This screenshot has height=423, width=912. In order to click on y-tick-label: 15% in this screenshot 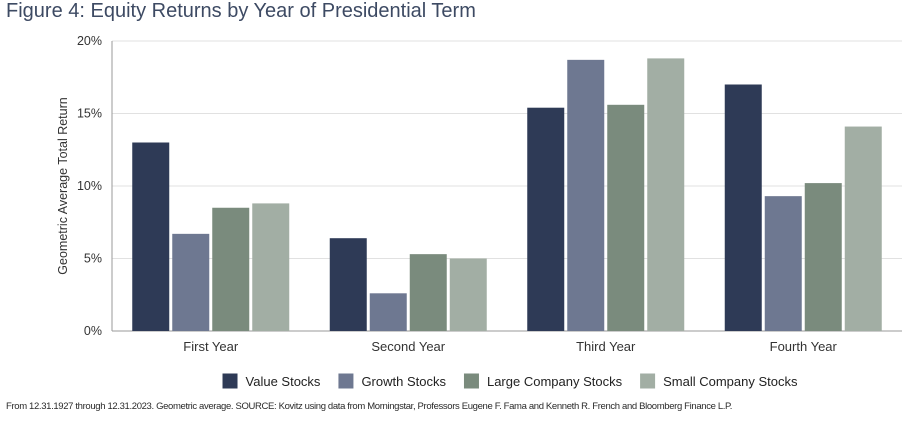, I will do `click(89, 114)`.